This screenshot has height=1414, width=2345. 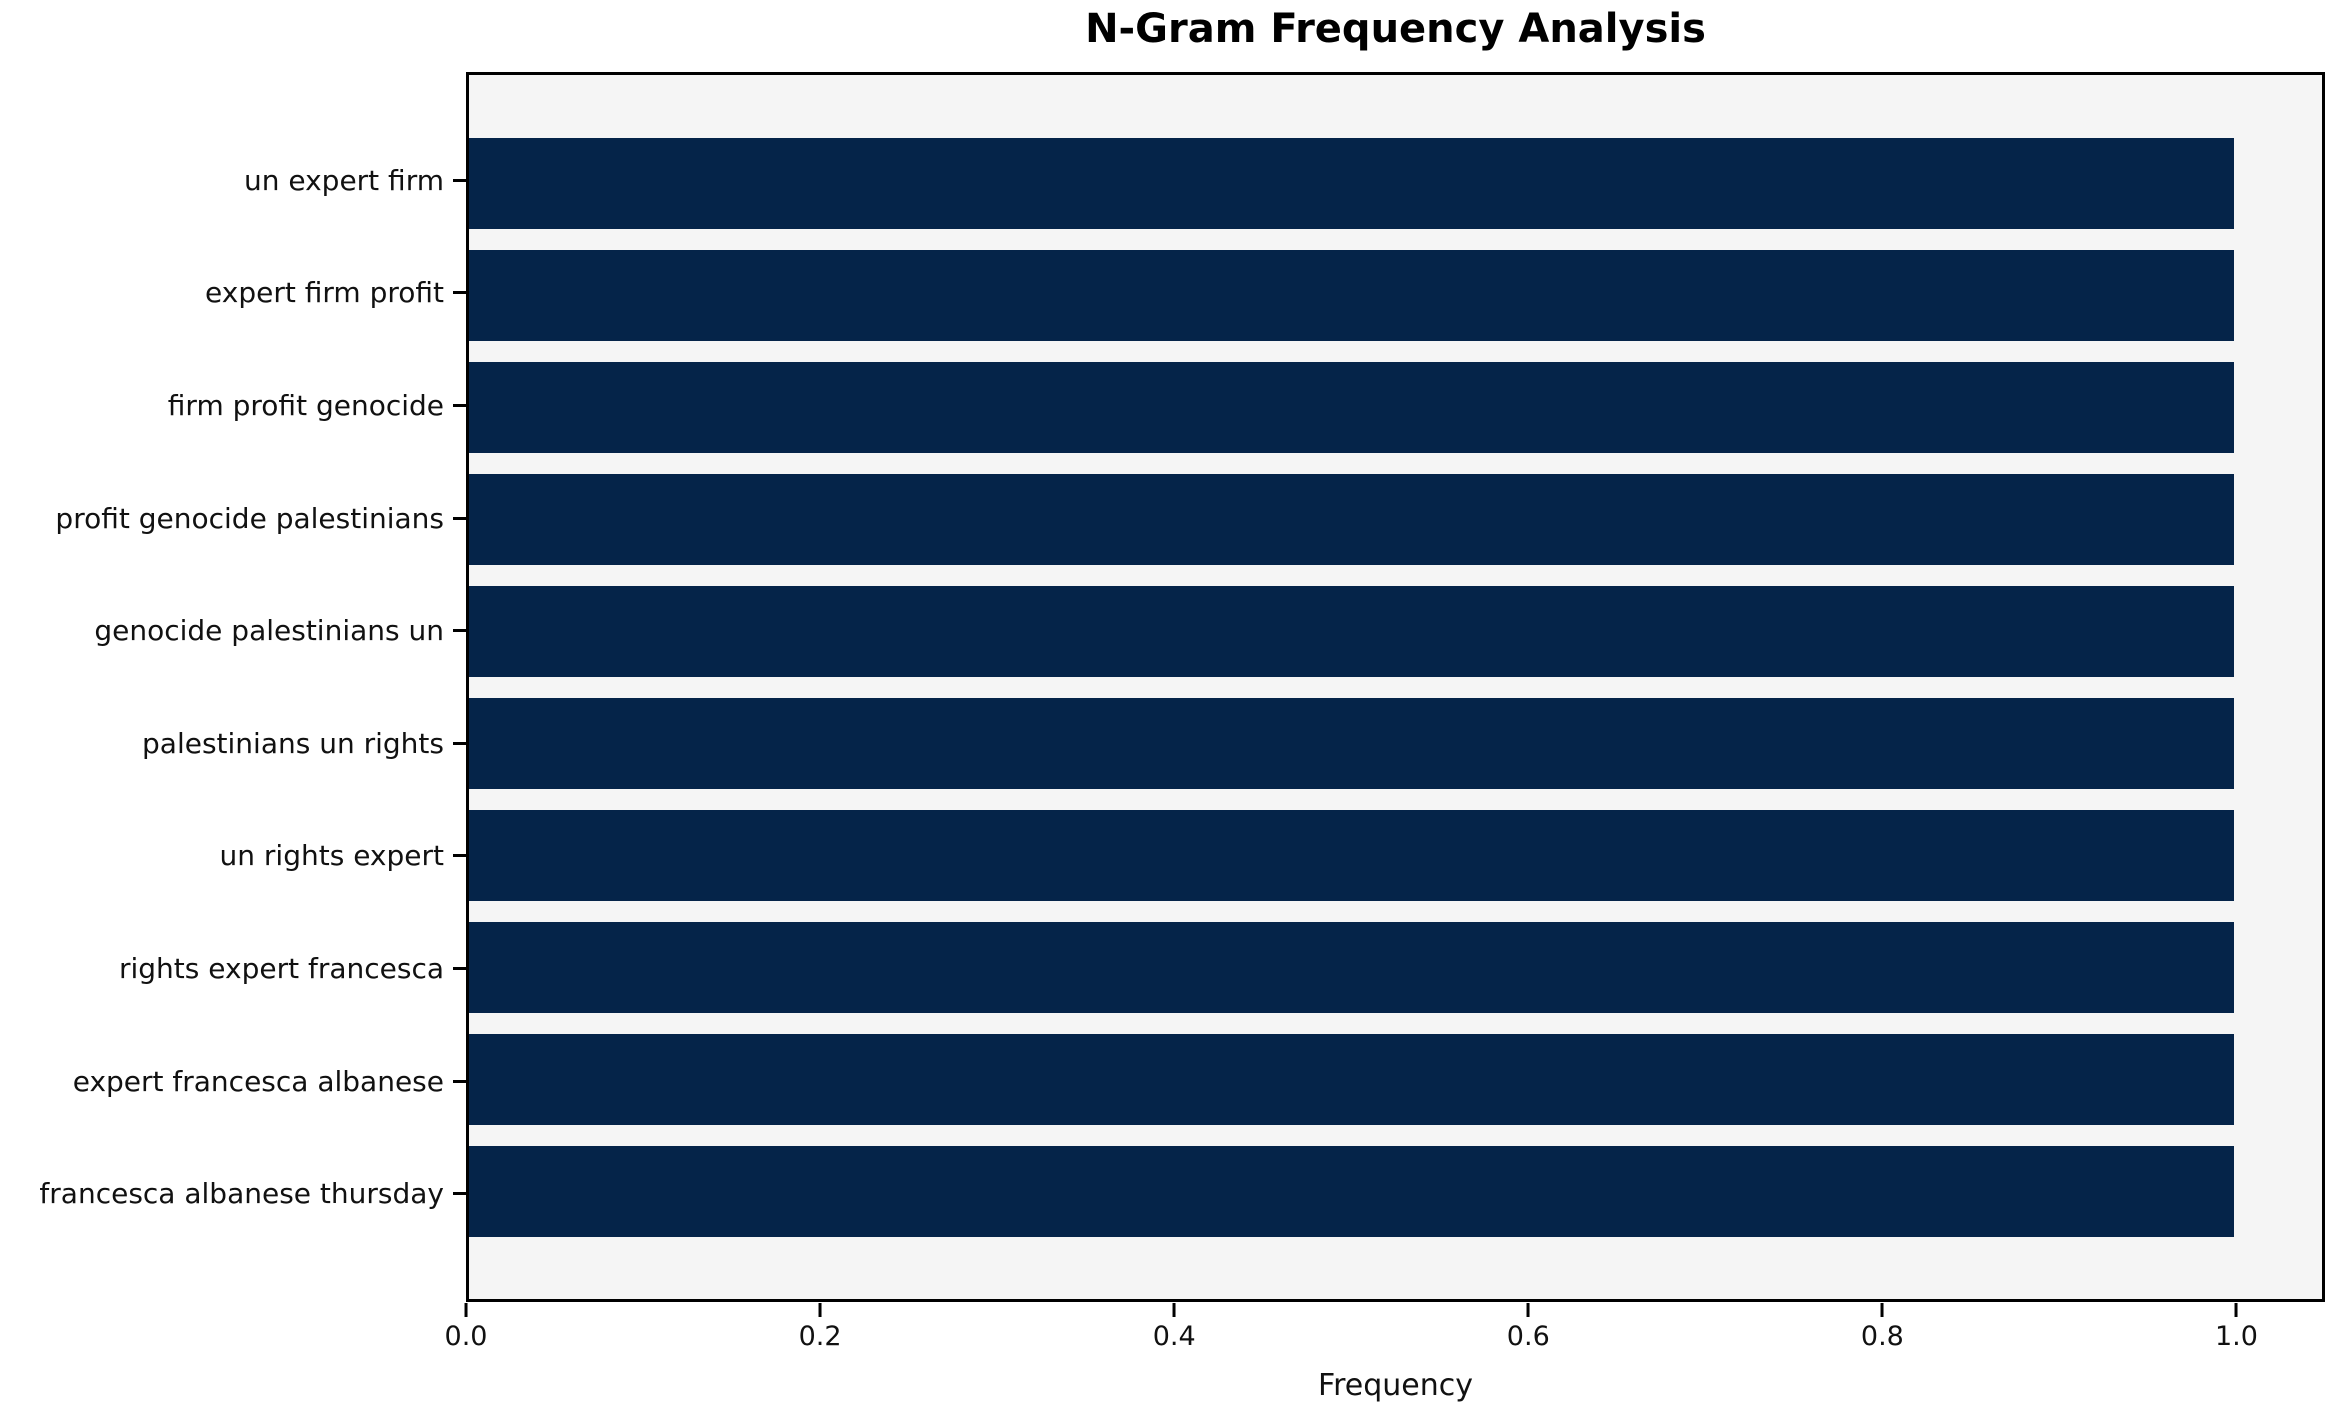 I want to click on x-axis-tick-label: 0.6, so click(x=1528, y=1336).